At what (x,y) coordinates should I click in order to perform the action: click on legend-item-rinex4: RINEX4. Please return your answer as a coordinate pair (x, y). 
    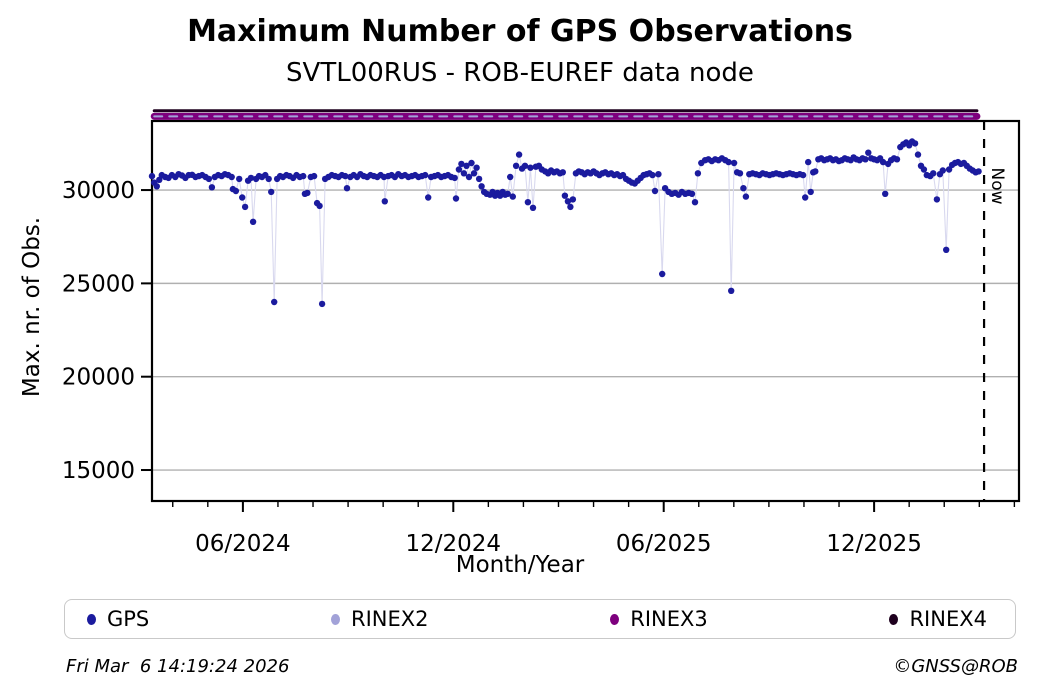
    Looking at the image, I should click on (938, 619).